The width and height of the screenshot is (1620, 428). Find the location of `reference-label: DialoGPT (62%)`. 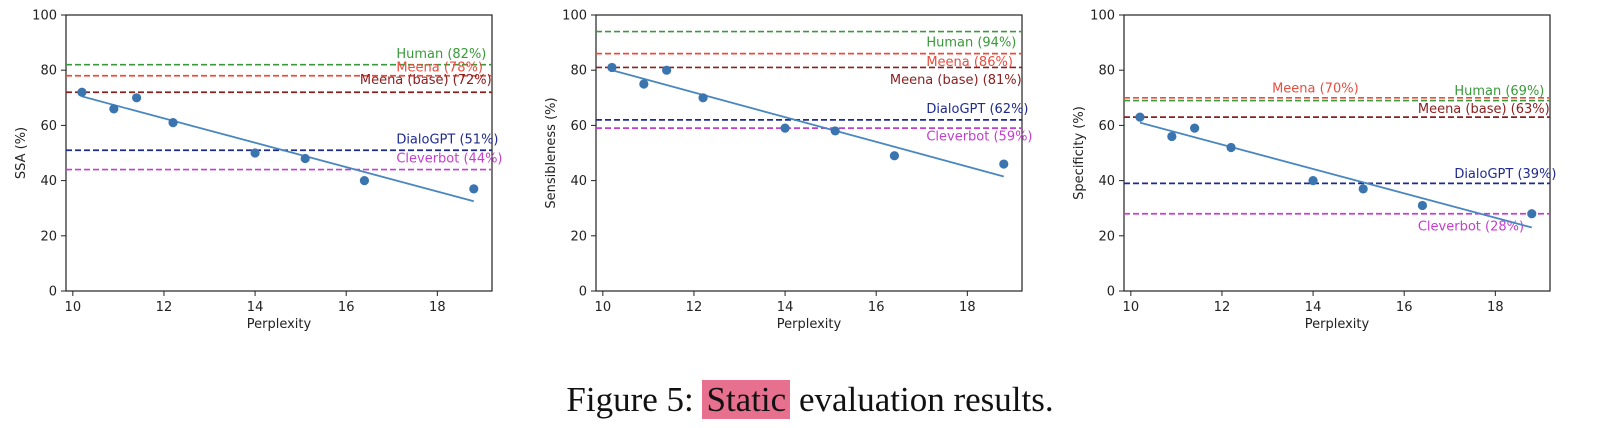

reference-label: DialoGPT (62%) is located at coordinates (977, 109).